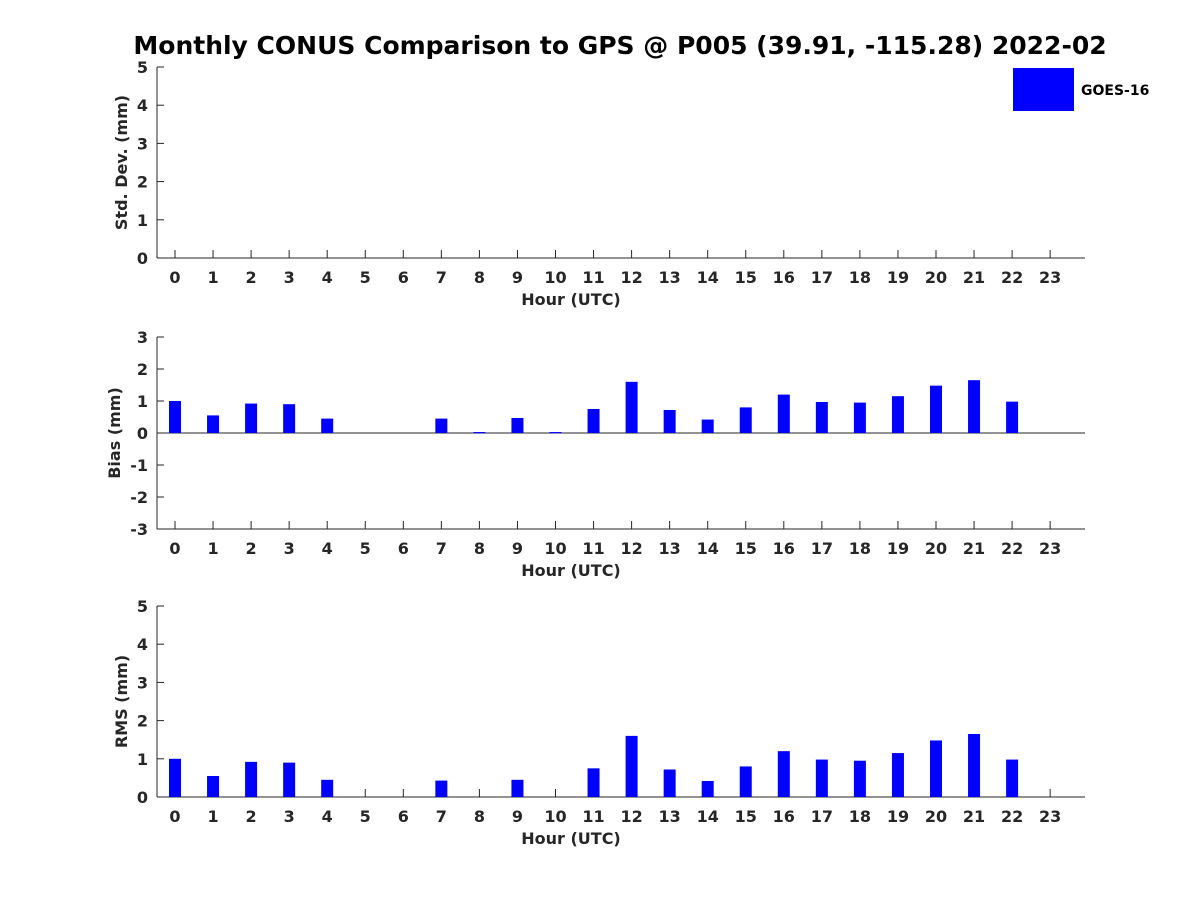 Image resolution: width=1200 pixels, height=900 pixels. Describe the element at coordinates (784, 548) in the screenshot. I see `bias-x-tick-label: 16` at that location.